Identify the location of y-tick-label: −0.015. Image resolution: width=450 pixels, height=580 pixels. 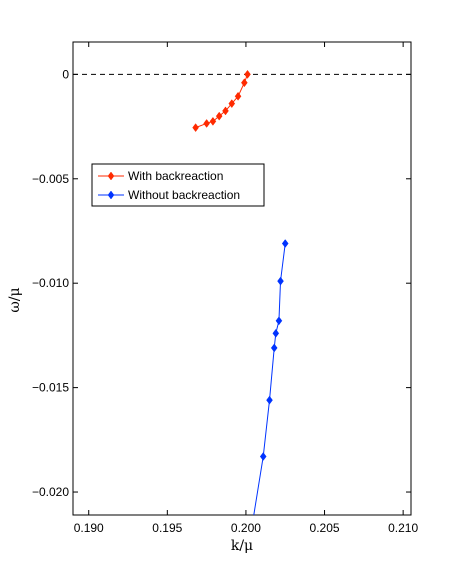
(50, 388).